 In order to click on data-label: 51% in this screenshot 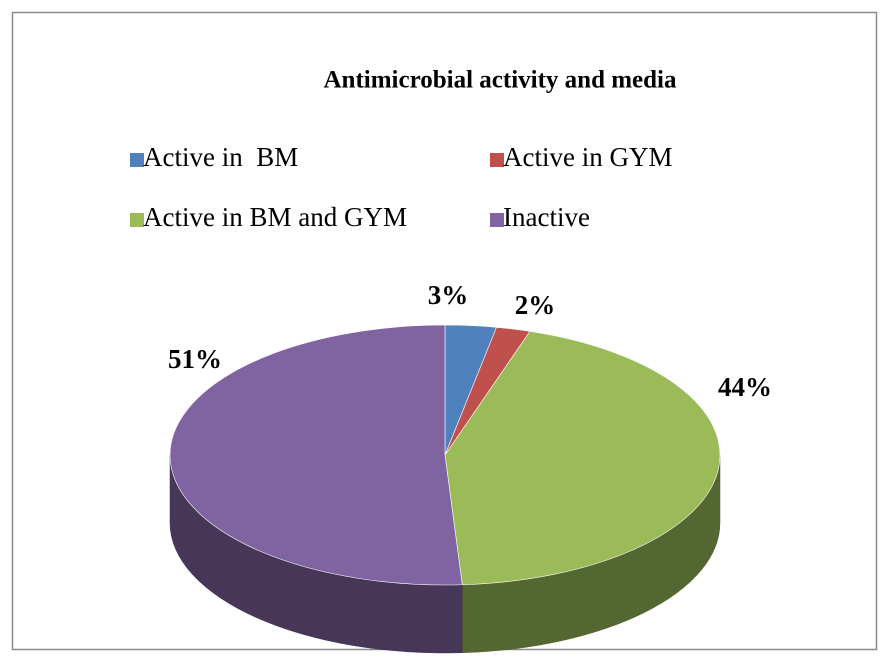, I will do `click(195, 359)`.